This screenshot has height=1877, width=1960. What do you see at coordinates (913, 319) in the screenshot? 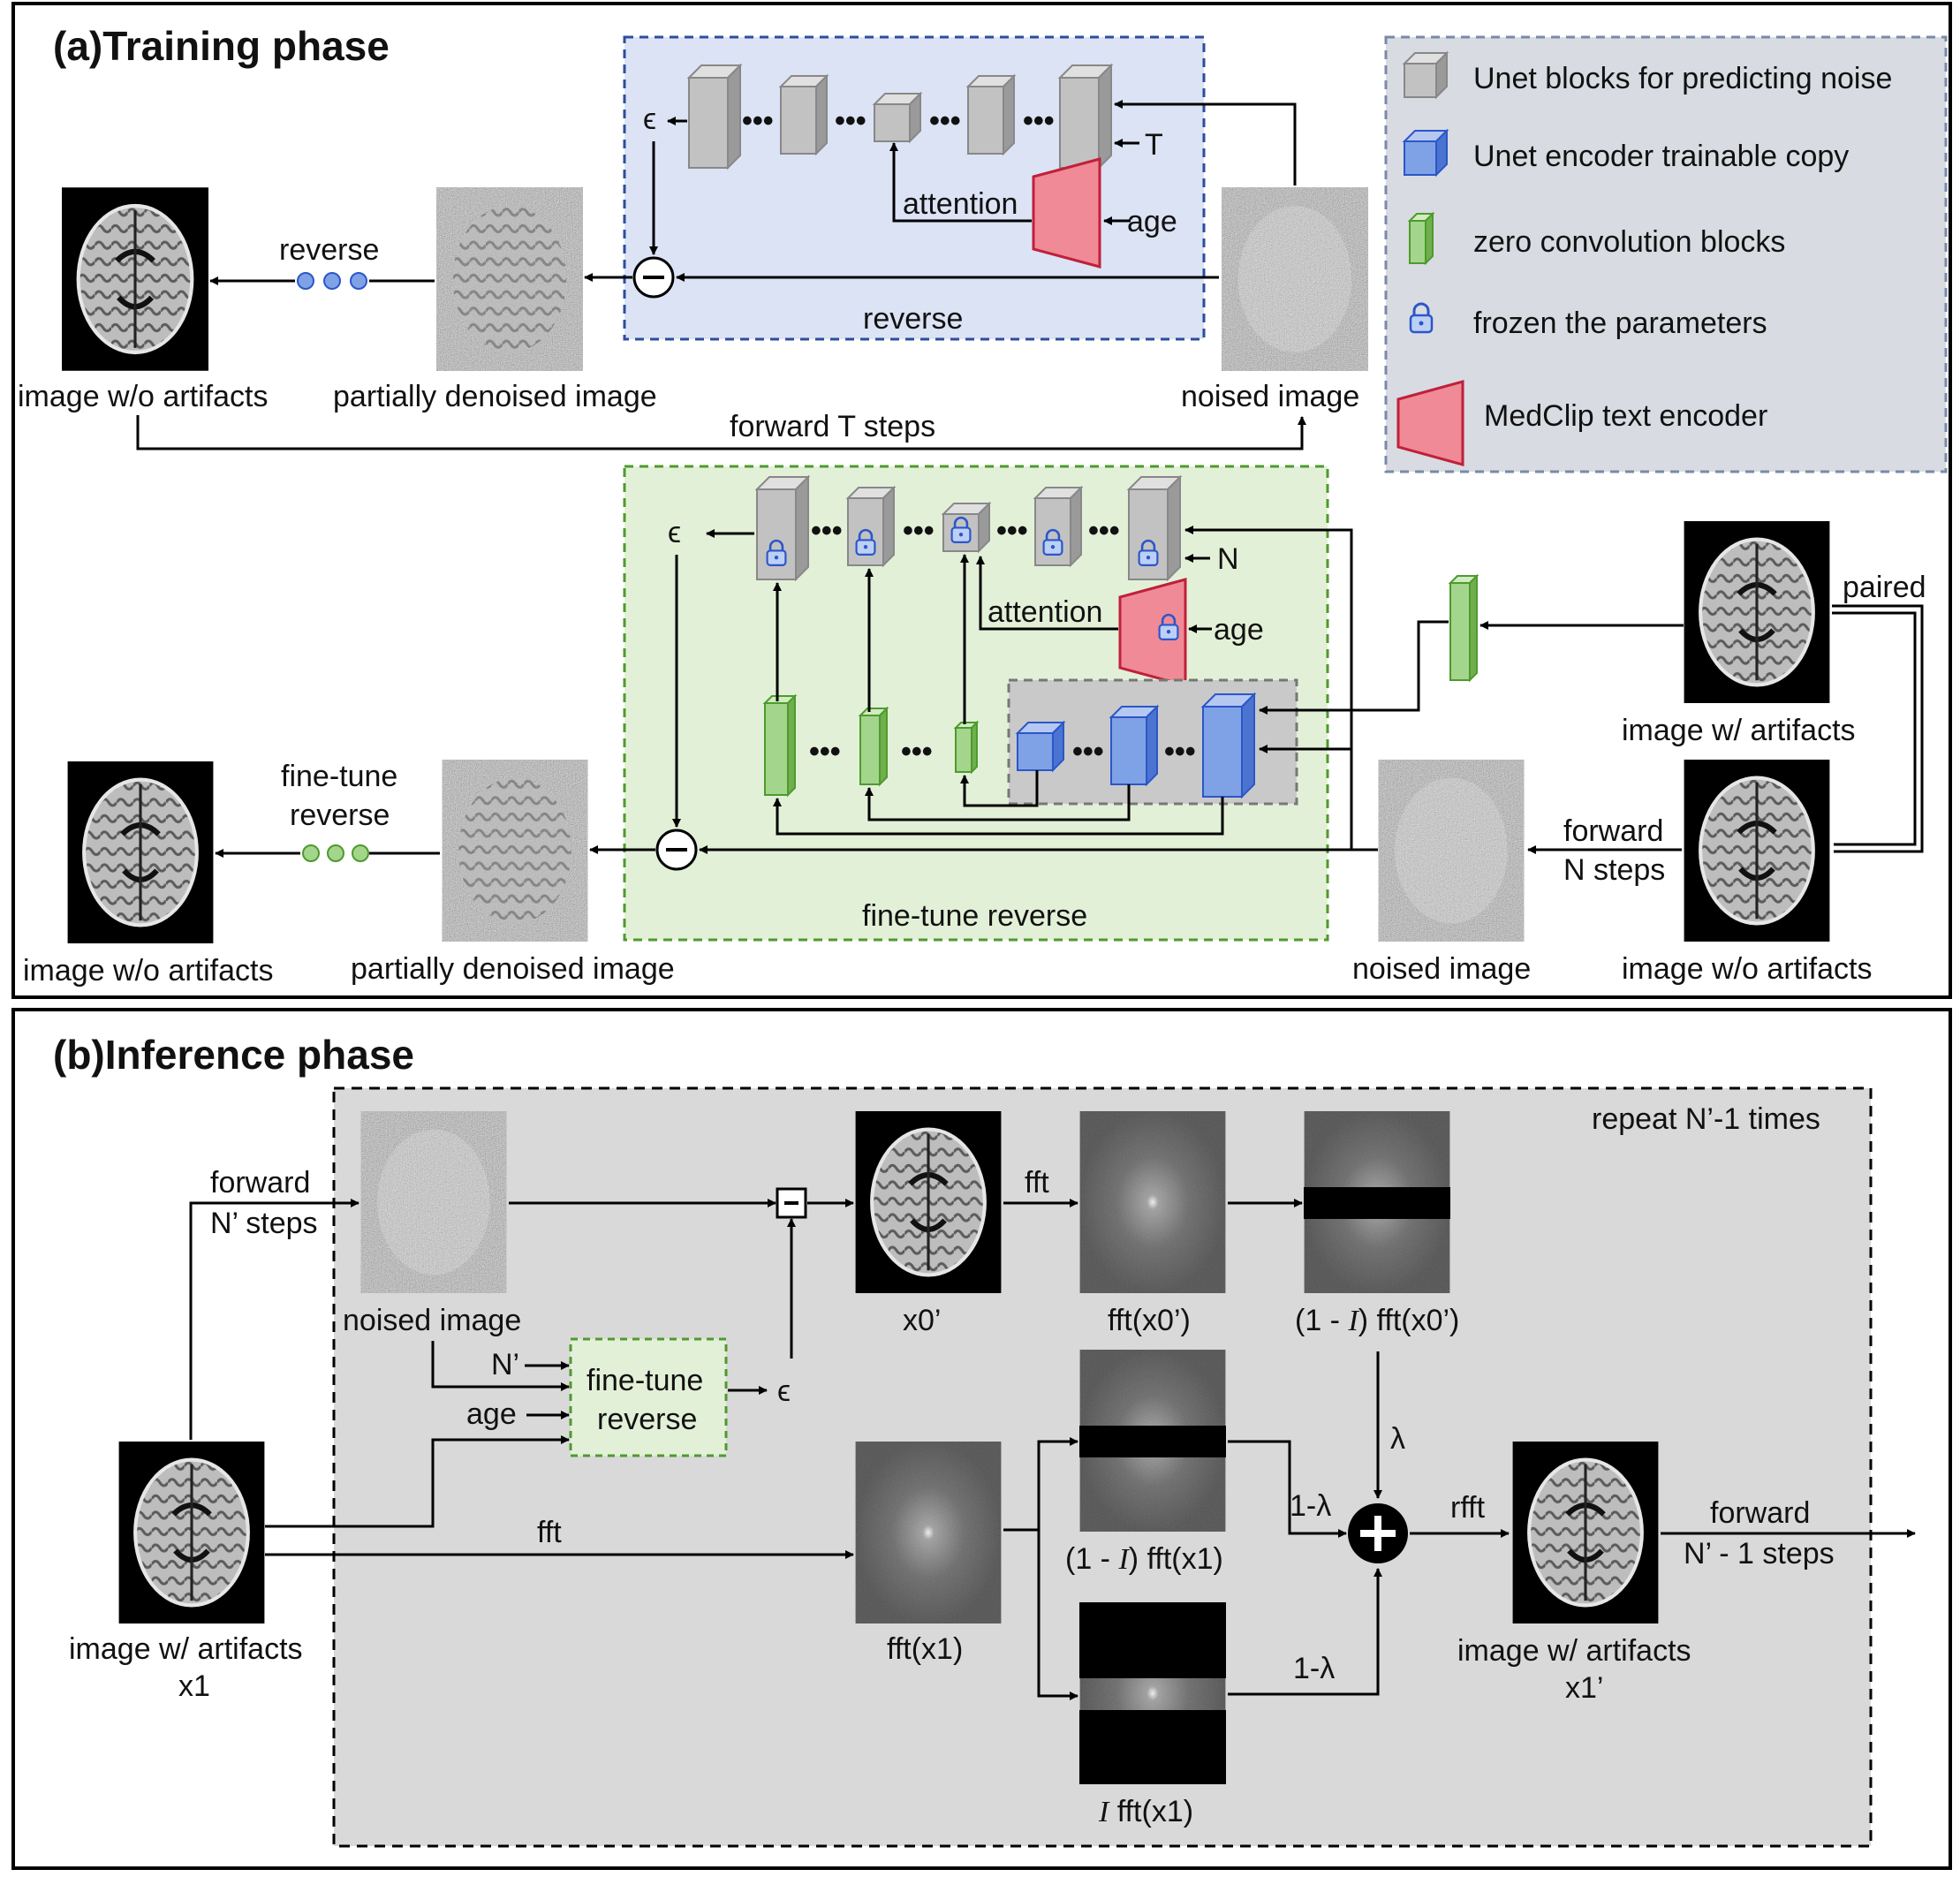
I see `reverse-box-label: reverse` at bounding box center [913, 319].